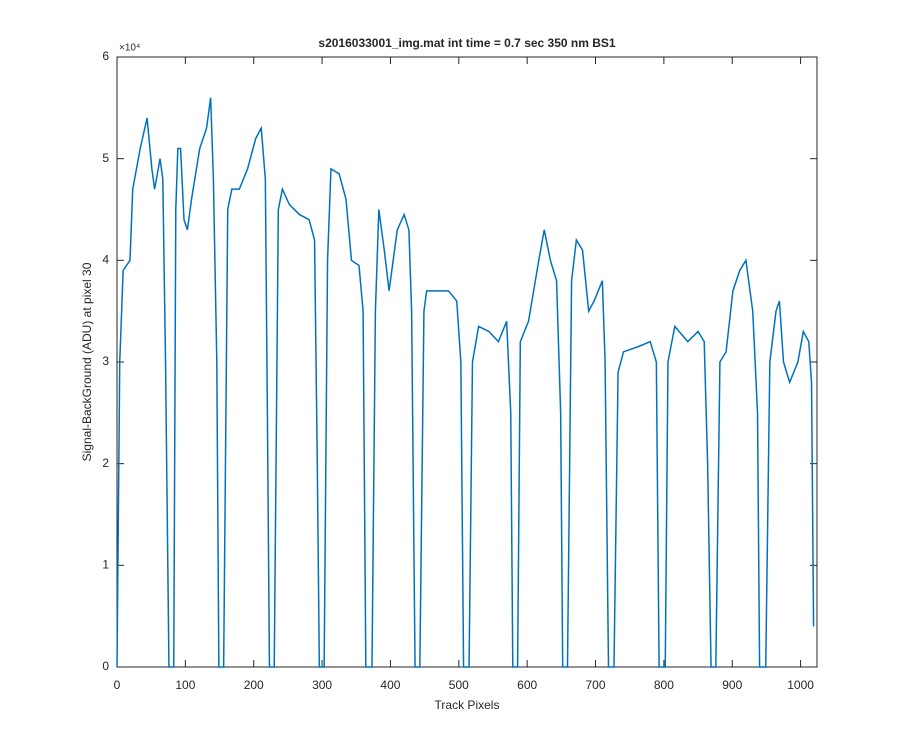  Describe the element at coordinates (129, 48) in the screenshot. I see `y-exponent: ×10⁴` at that location.